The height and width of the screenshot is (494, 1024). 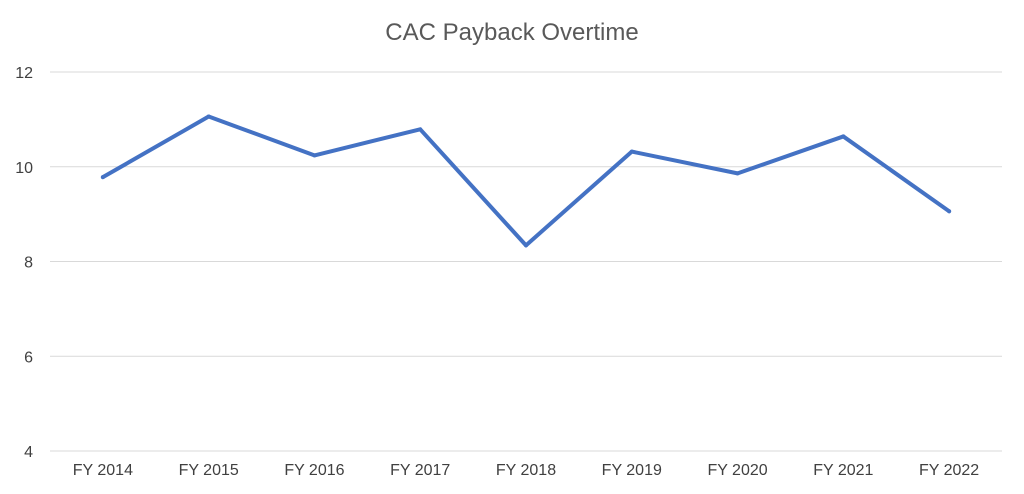 I want to click on chart-title: CAC Payback Overtime, so click(x=511, y=32).